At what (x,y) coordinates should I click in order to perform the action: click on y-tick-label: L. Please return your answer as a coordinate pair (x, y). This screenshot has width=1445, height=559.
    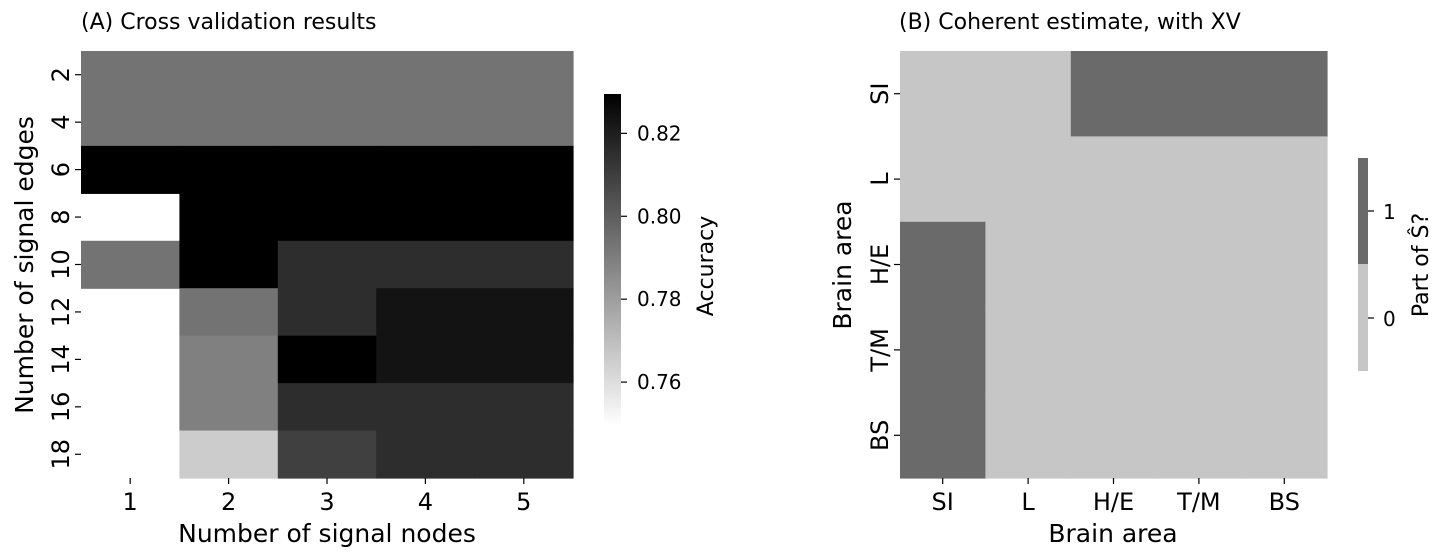
    Looking at the image, I should click on (880, 179).